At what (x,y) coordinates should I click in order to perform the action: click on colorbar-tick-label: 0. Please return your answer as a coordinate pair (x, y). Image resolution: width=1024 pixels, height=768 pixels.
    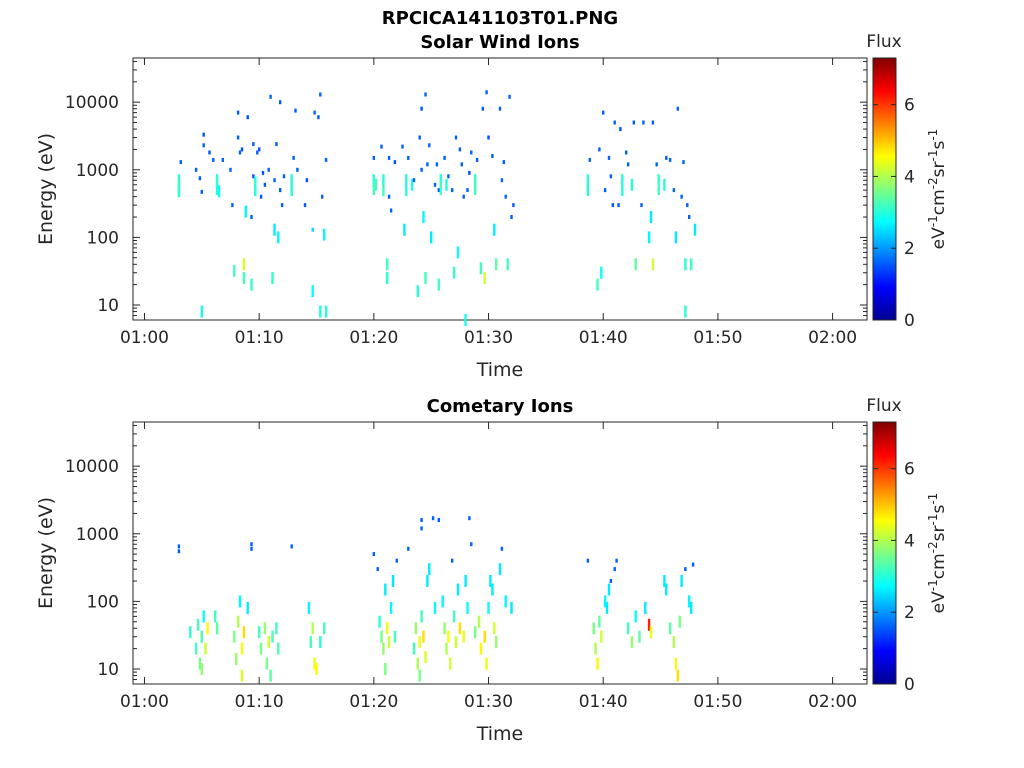
    Looking at the image, I should click on (909, 685).